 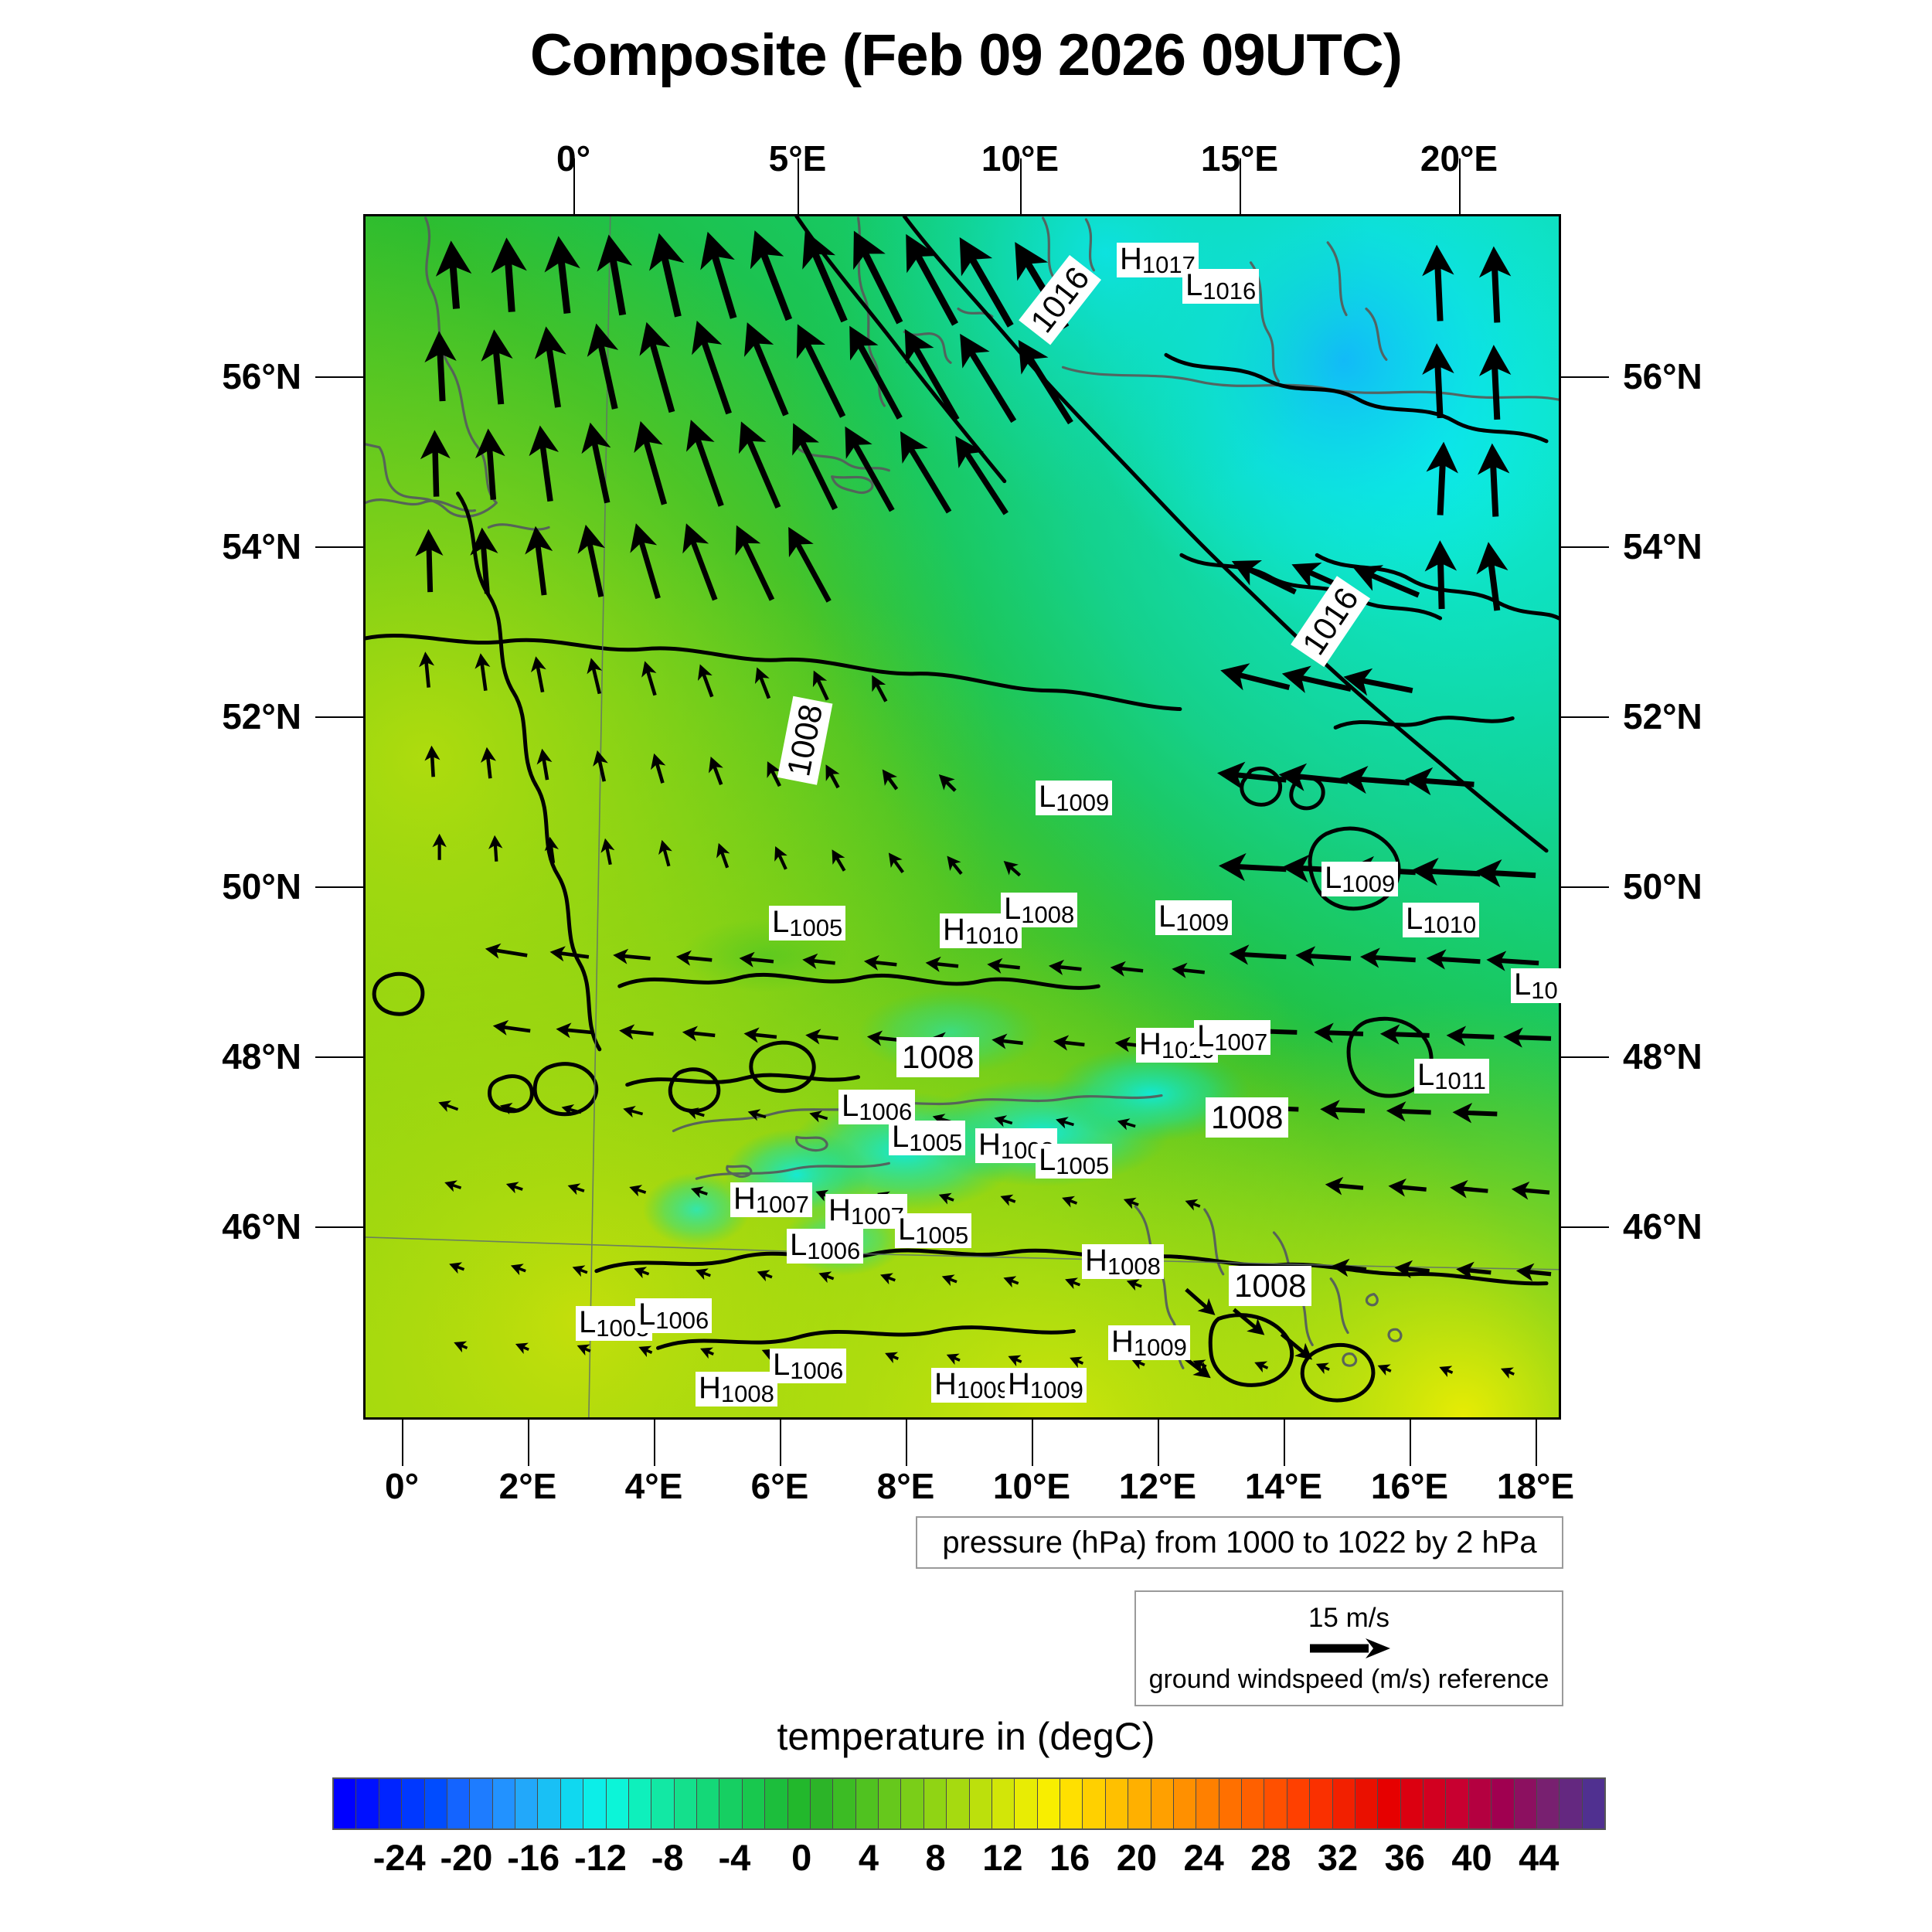 I want to click on colorbar-tick-0: -24, so click(x=399, y=1857).